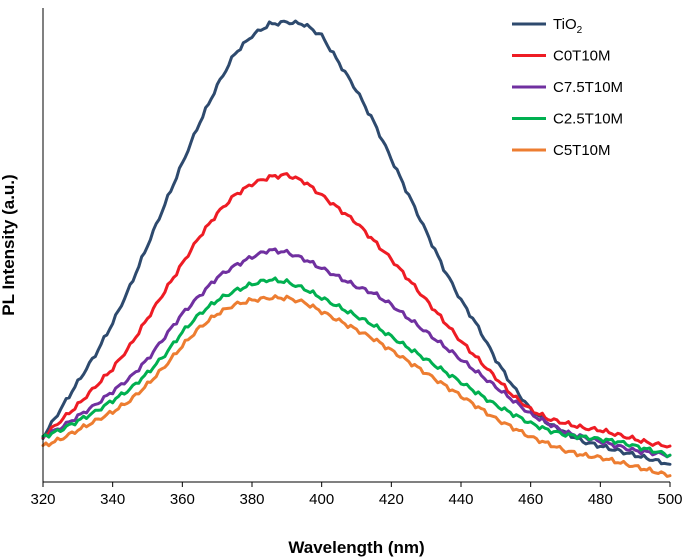  Describe the element at coordinates (182, 499) in the screenshot. I see `x-tick-label: 360` at that location.